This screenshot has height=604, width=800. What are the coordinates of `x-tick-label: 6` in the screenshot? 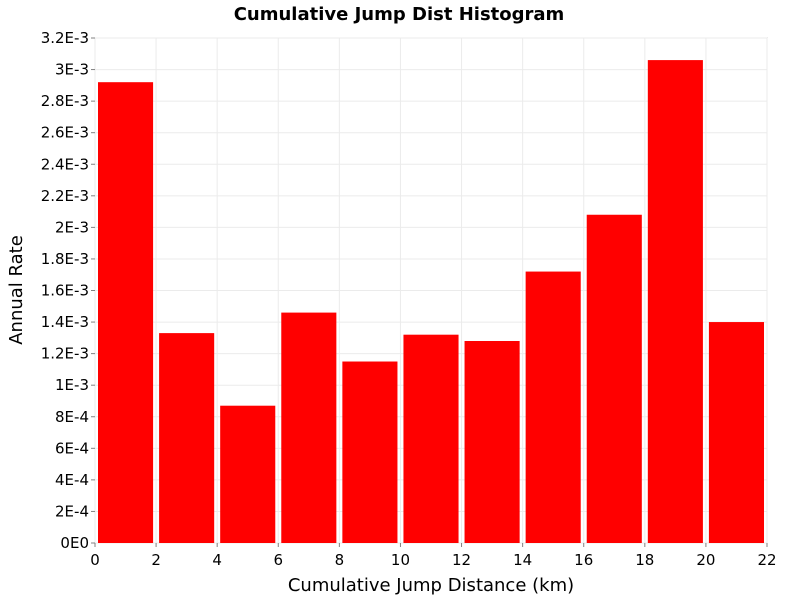 It's located at (278, 560).